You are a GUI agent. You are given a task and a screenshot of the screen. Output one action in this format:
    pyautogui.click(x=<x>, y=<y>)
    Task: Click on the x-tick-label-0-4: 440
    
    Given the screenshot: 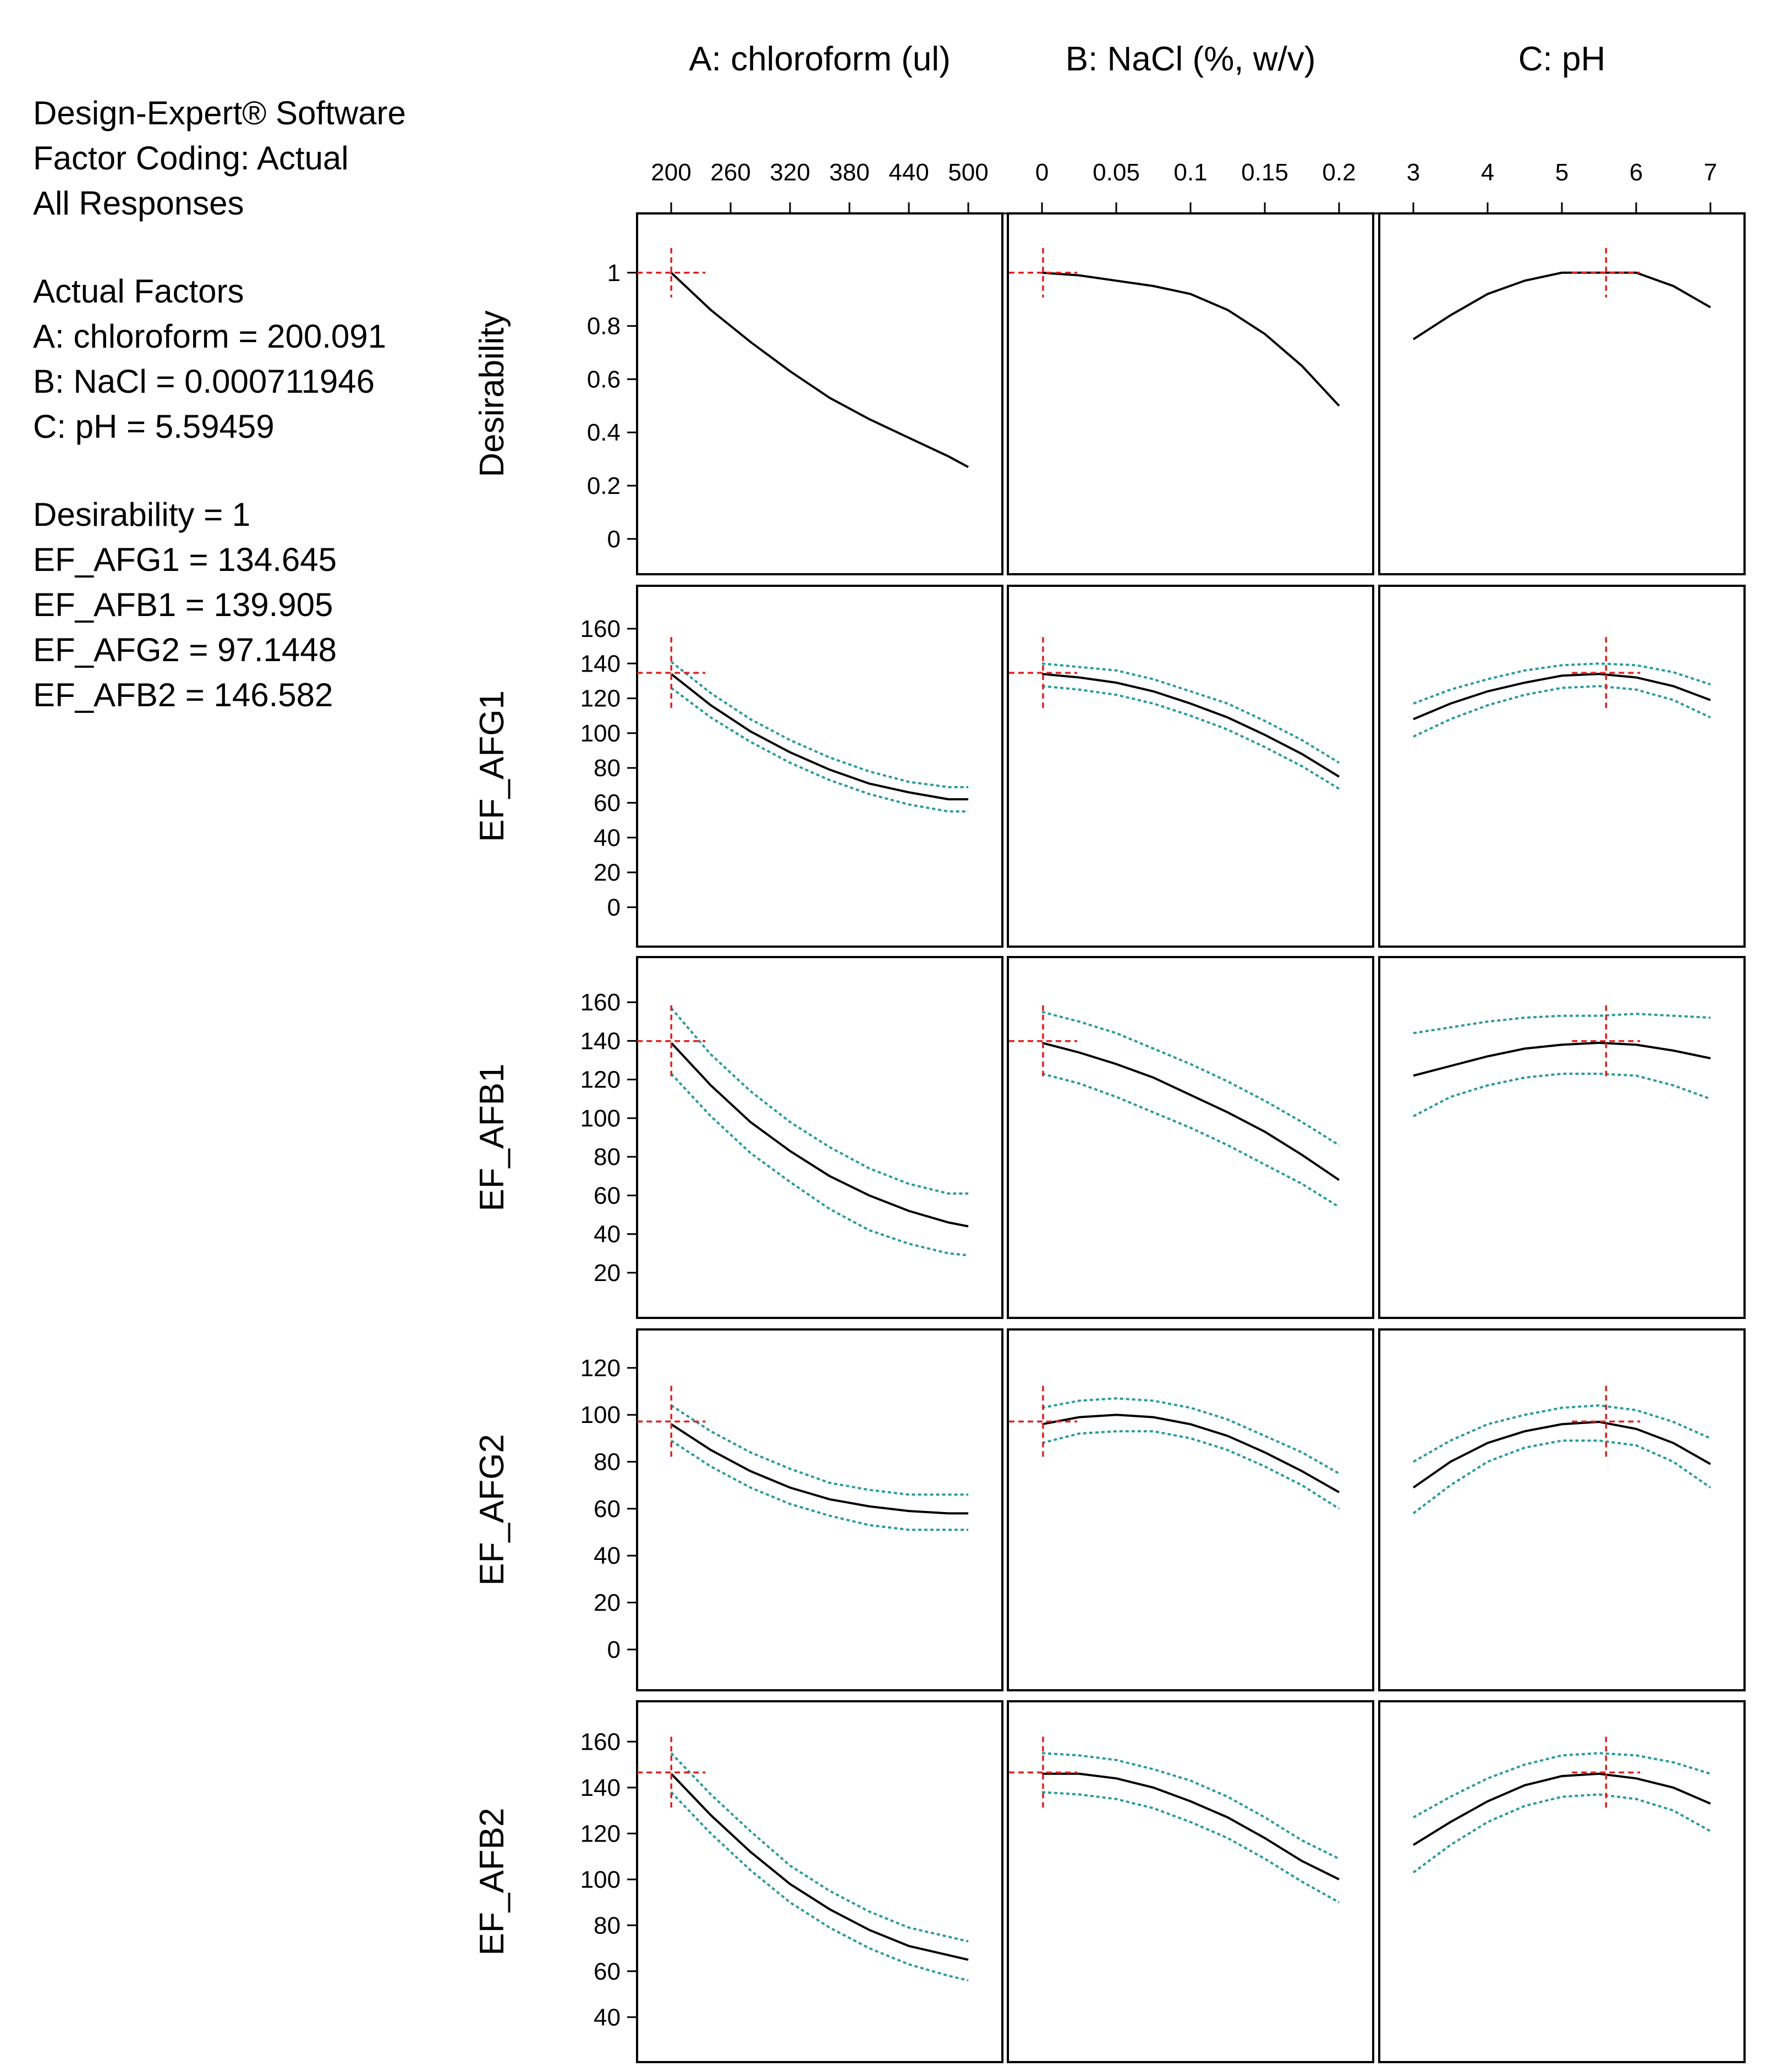 What is the action you would take?
    pyautogui.click(x=908, y=172)
    